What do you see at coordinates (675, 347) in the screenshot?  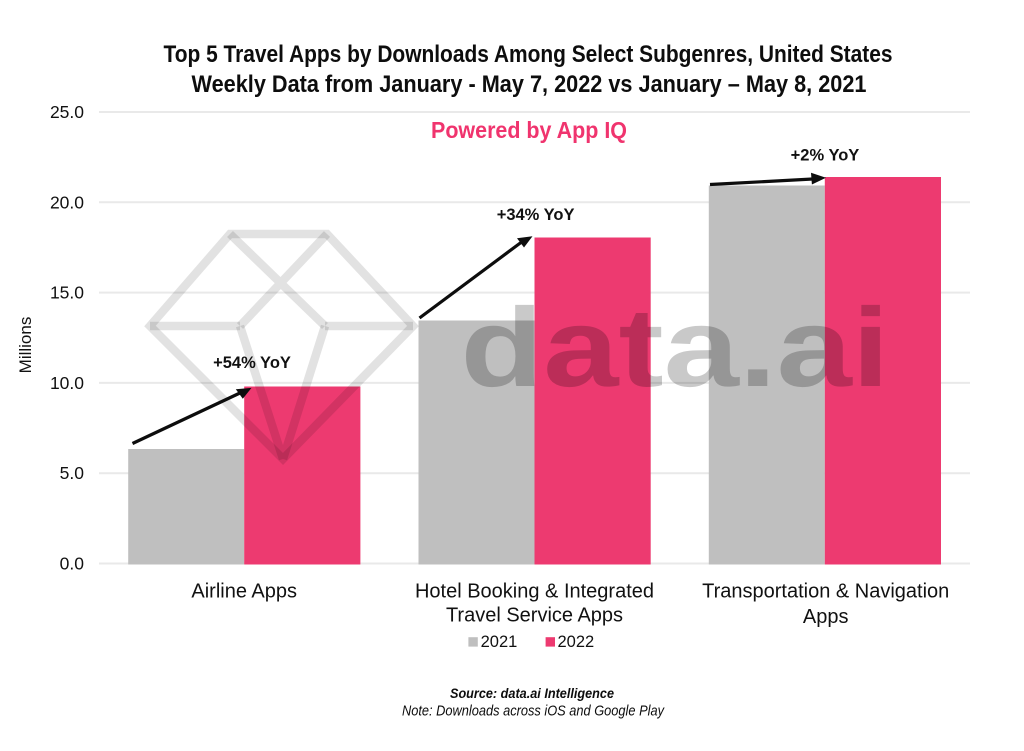 I see `svg-text: data.ai` at bounding box center [675, 347].